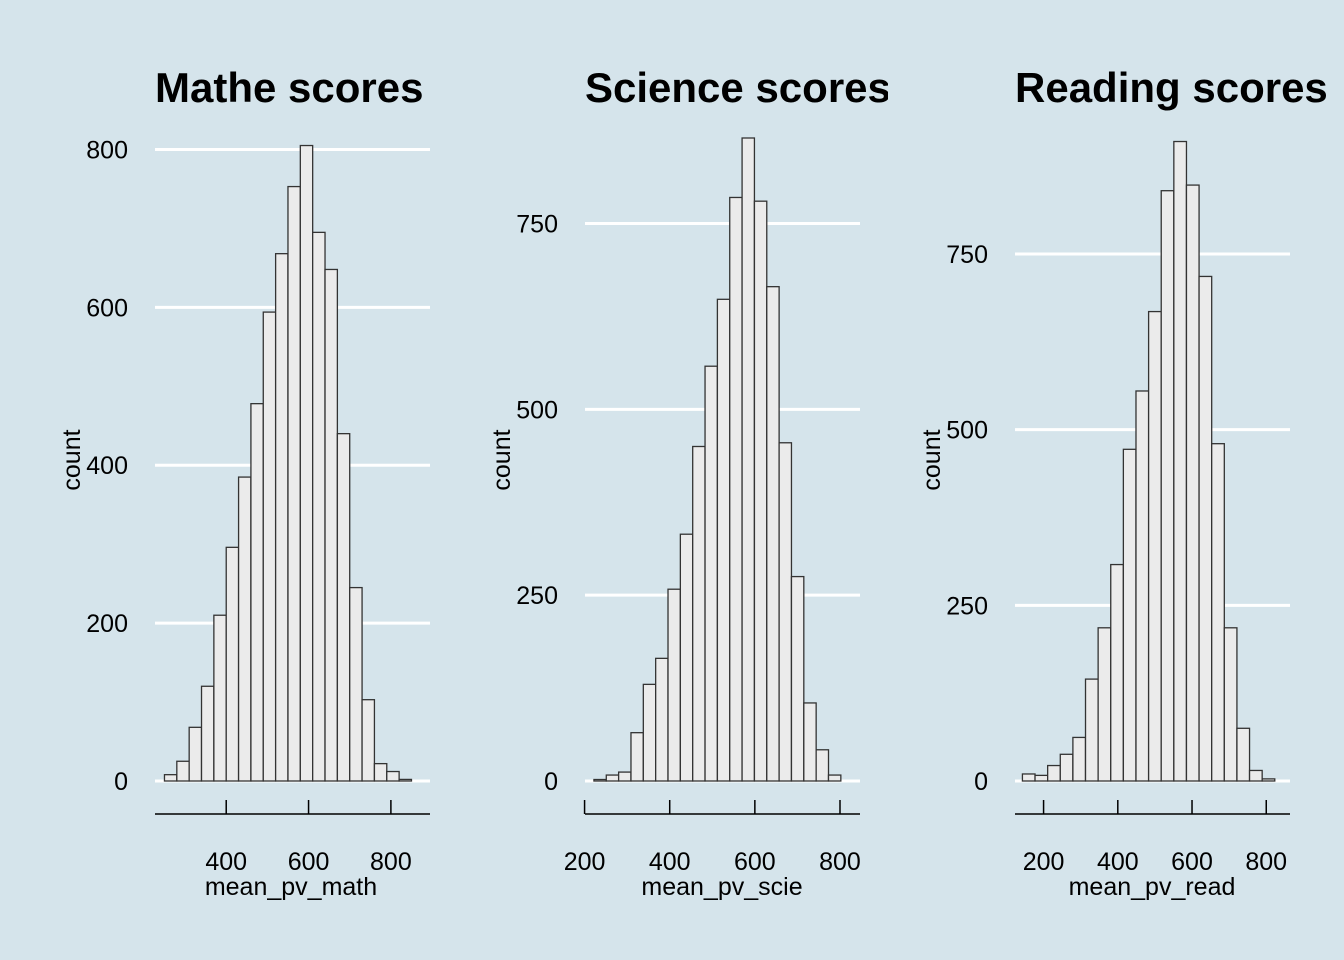 This screenshot has height=960, width=1344. What do you see at coordinates (1152, 887) in the screenshot?
I see `x-axis-label: mean_pv_read` at bounding box center [1152, 887].